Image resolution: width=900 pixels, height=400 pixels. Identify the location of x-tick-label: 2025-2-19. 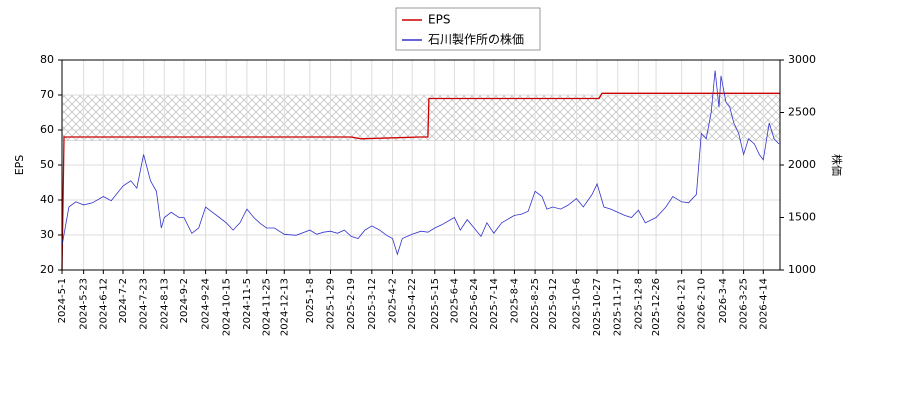
(351, 304).